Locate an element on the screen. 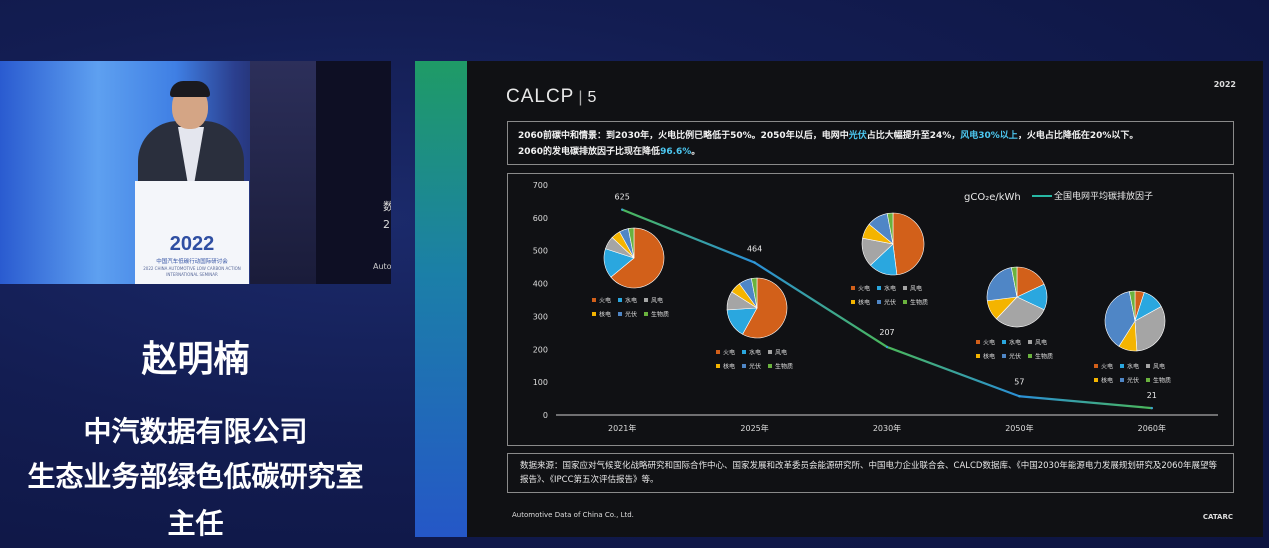 The width and height of the screenshot is (1269, 548). speaker-role: 主任 is located at coordinates (195, 523).